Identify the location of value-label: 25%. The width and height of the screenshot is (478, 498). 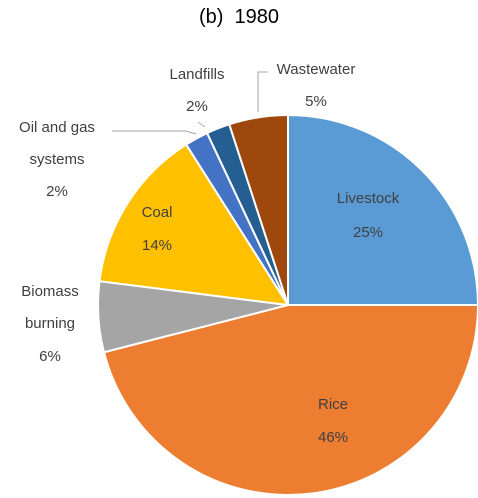
(368, 232).